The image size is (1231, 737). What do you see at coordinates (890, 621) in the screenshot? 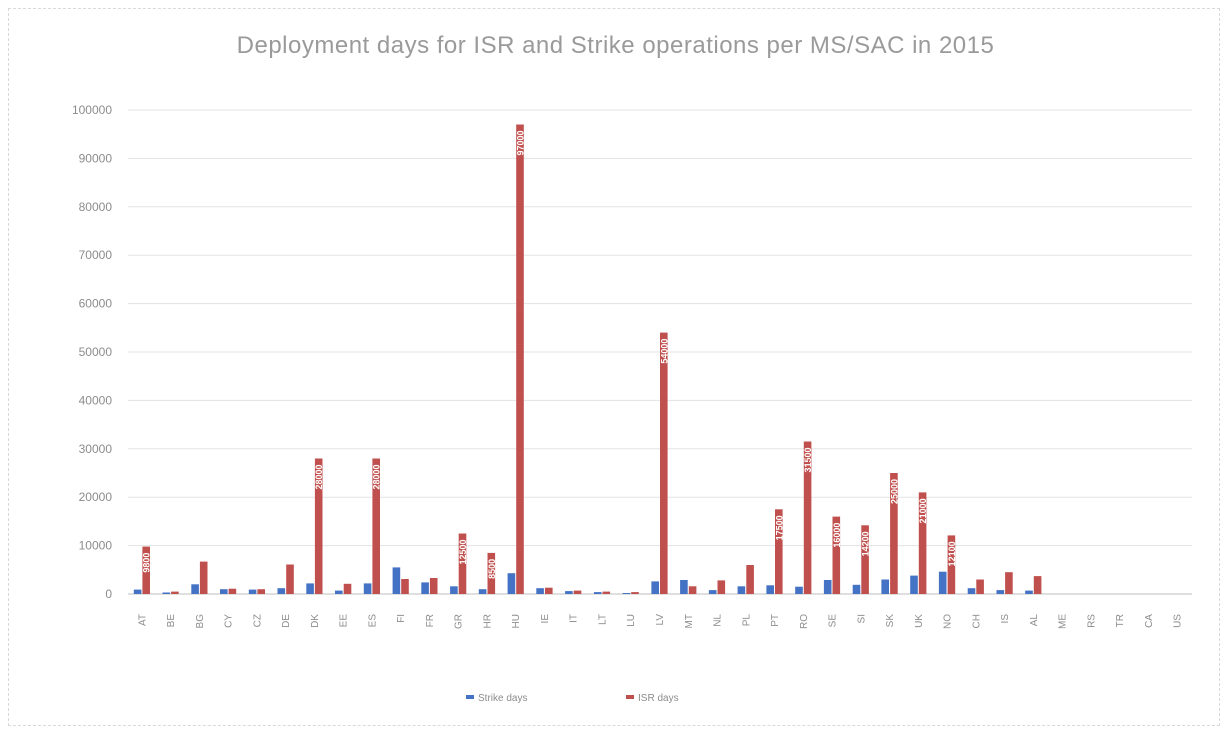
I see `x-tick-label: SK` at bounding box center [890, 621].